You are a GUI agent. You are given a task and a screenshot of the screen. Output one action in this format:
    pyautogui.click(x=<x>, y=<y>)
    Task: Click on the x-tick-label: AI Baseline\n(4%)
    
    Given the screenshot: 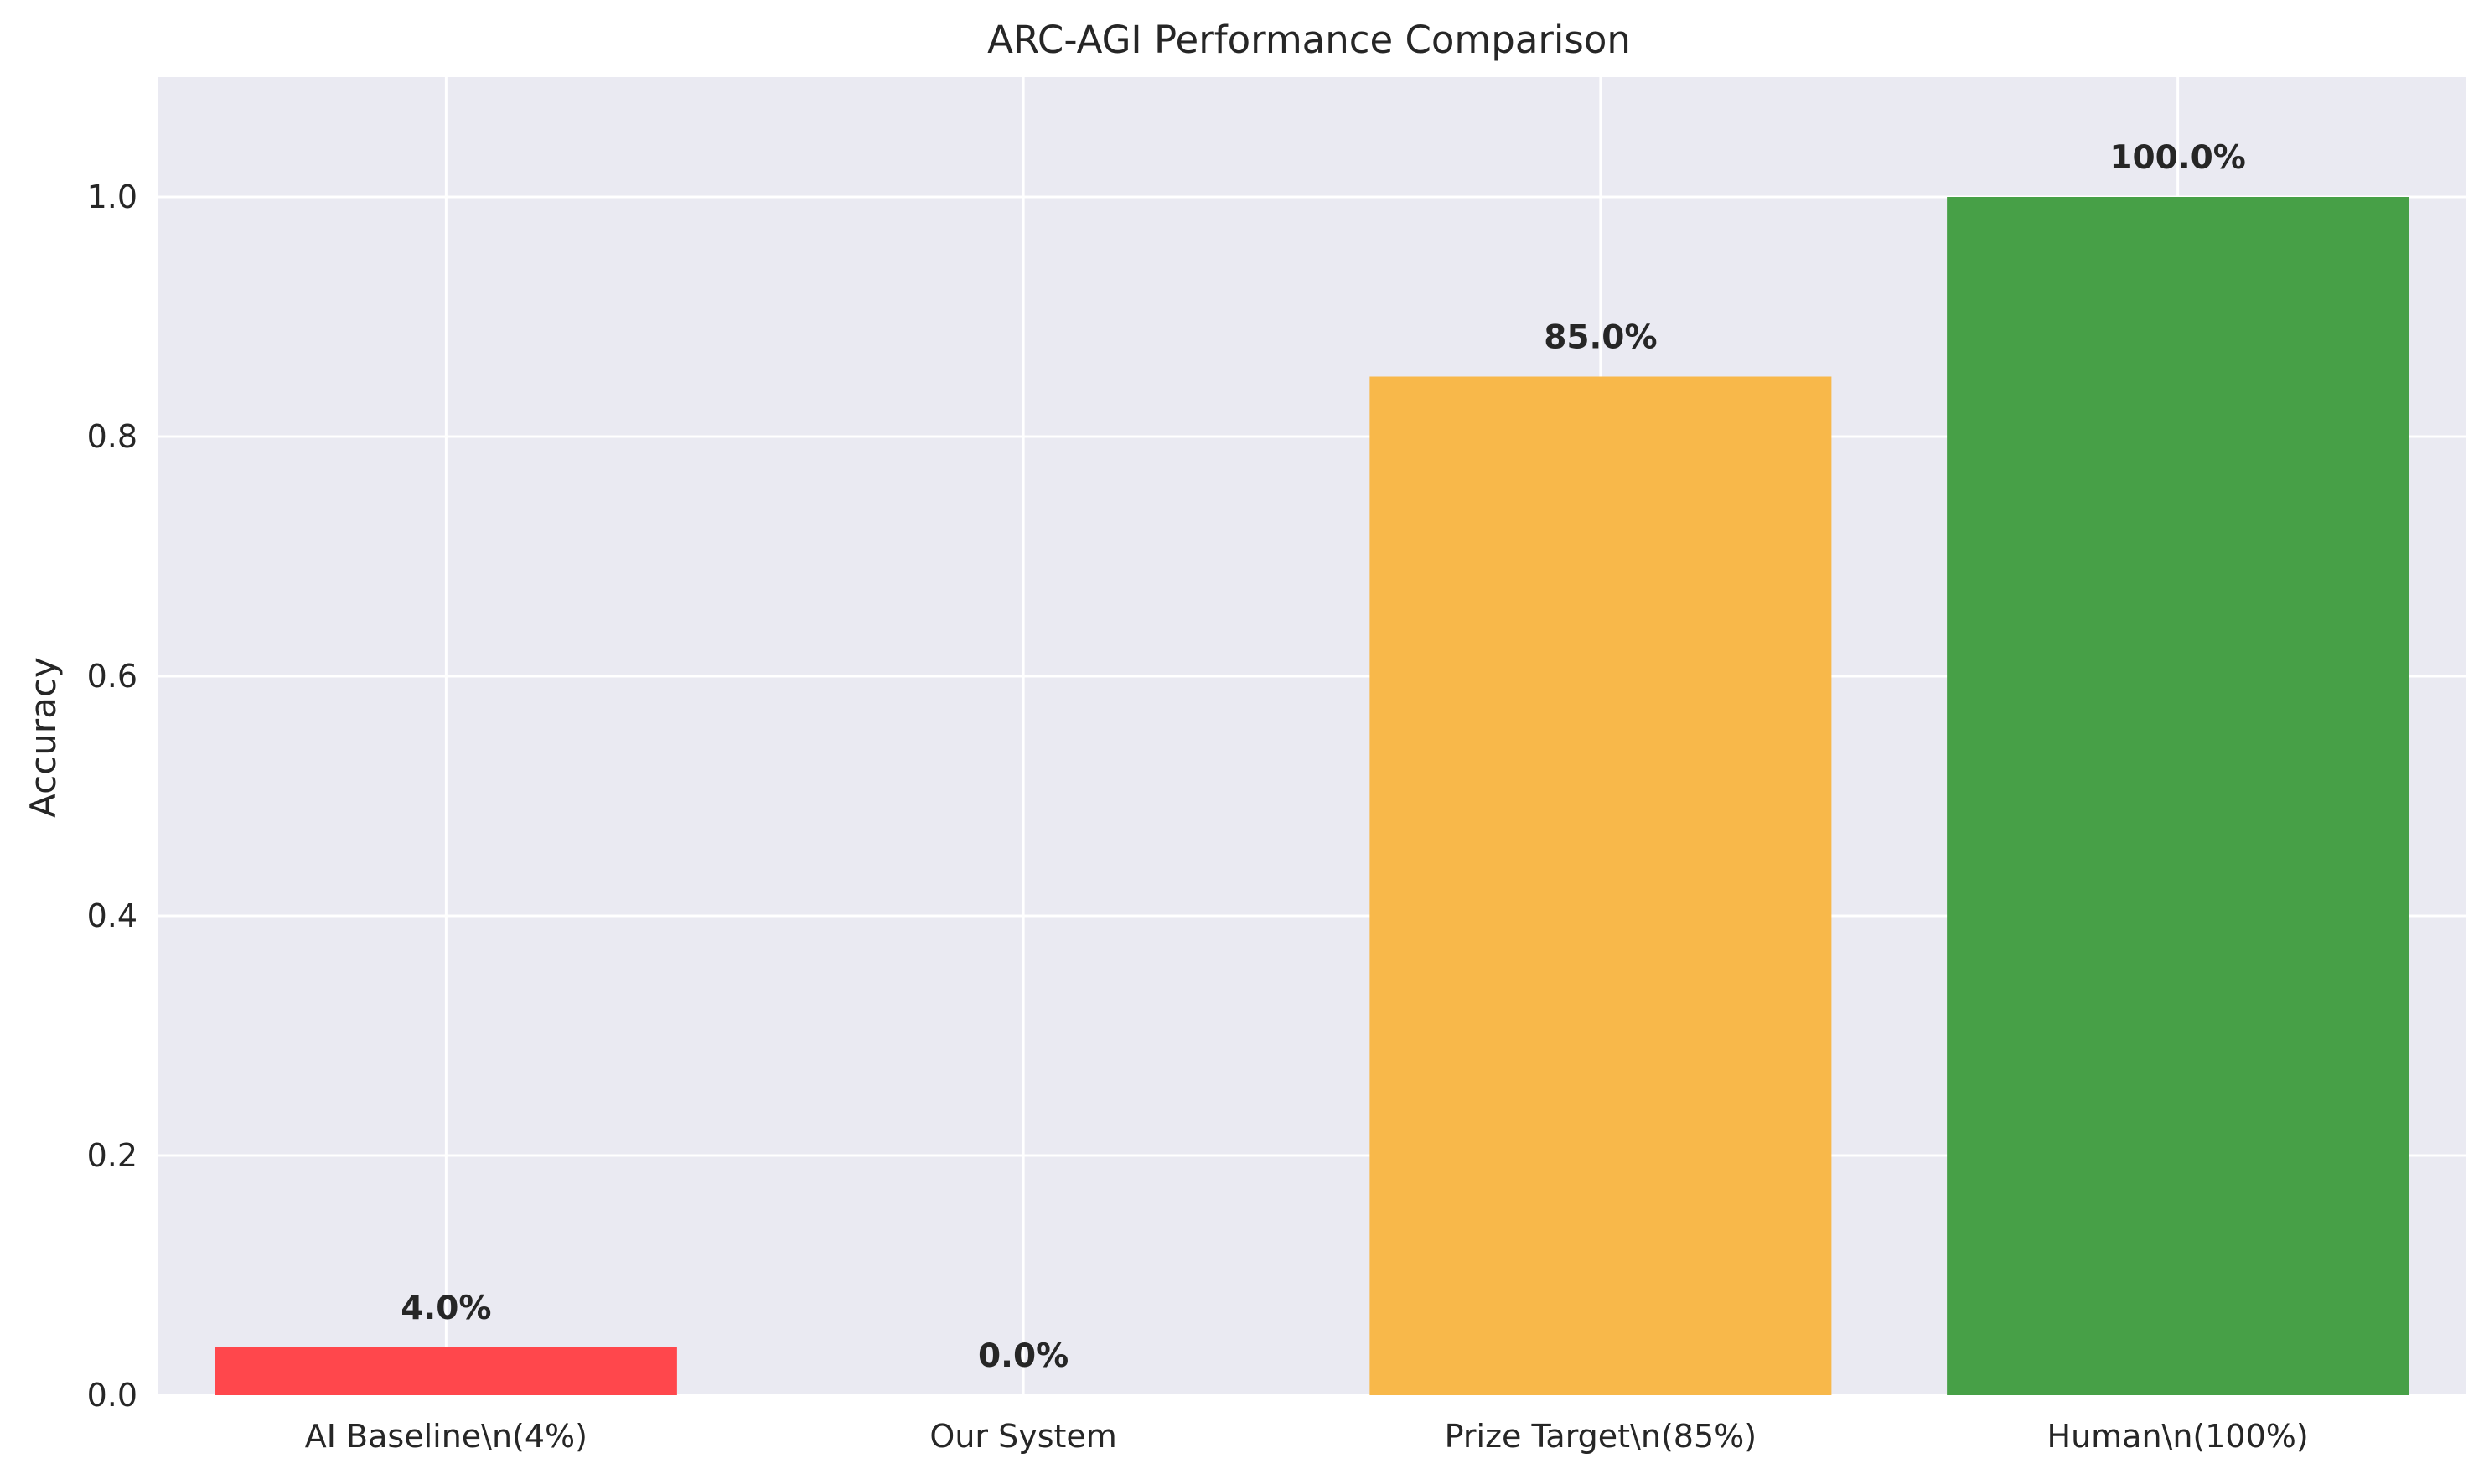 What is the action you would take?
    pyautogui.click(x=446, y=1437)
    